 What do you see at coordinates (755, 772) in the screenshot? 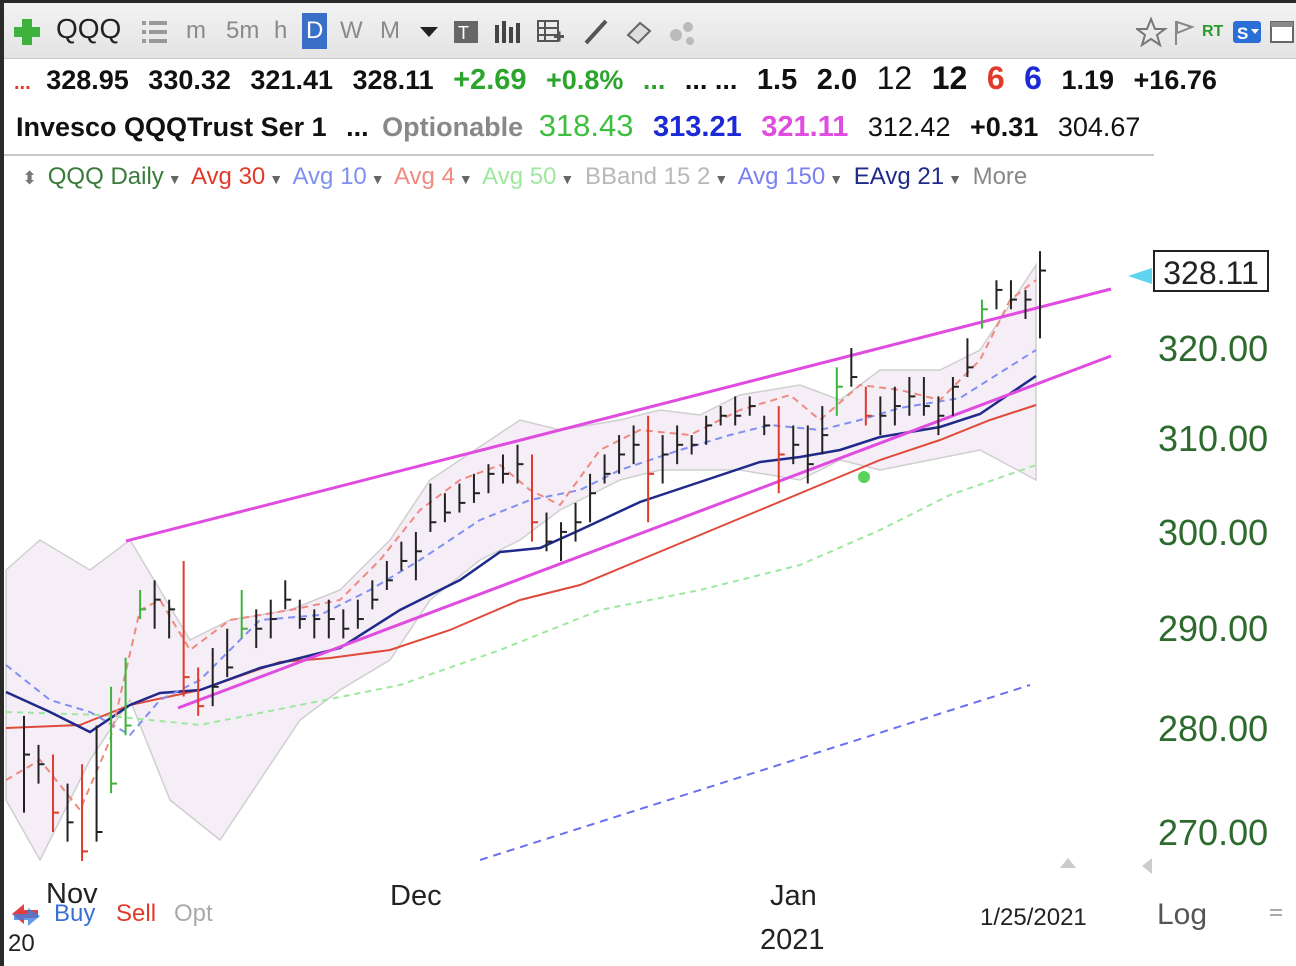
I see `avg-150-line` at bounding box center [755, 772].